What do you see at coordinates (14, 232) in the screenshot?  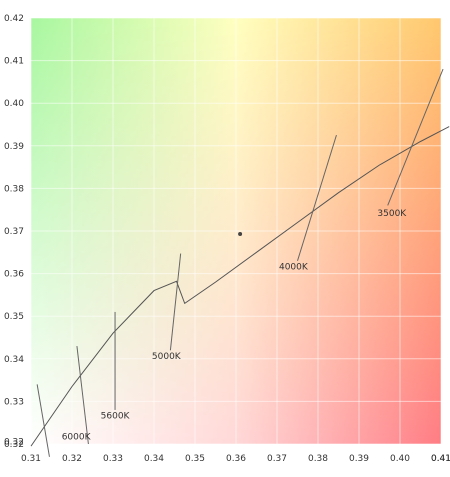 I see `y-tick-label: 0.37` at bounding box center [14, 232].